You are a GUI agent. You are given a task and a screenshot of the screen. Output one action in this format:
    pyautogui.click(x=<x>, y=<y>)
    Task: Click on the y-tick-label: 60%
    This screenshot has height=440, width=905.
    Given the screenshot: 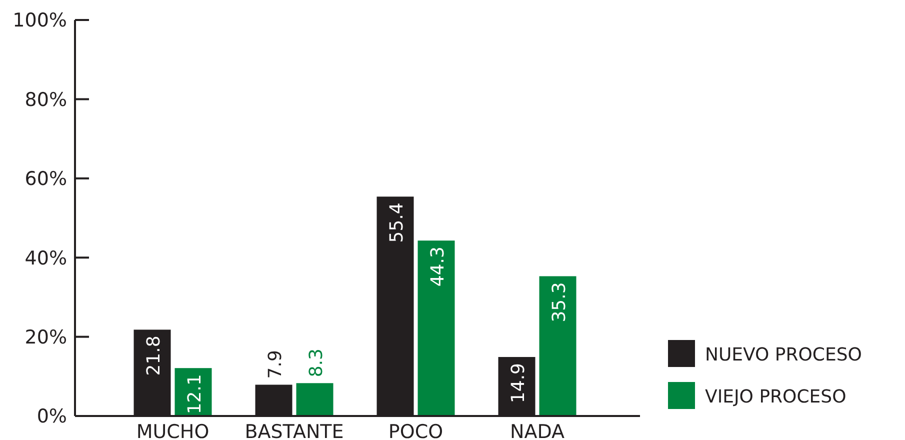 What is the action you would take?
    pyautogui.click(x=45, y=179)
    